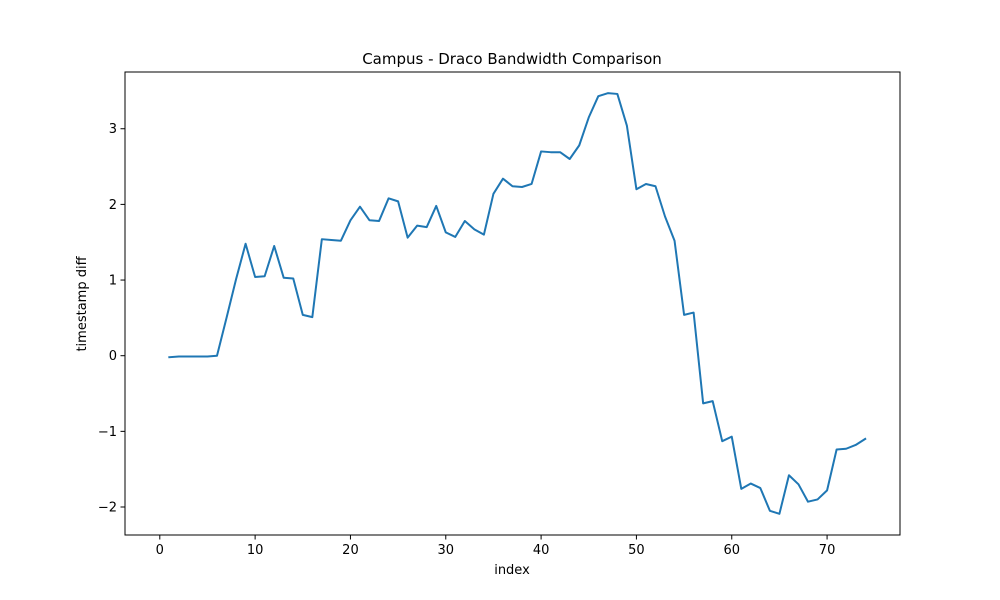 The height and width of the screenshot is (600, 1000). I want to click on y-tick-label: 1, so click(113, 281).